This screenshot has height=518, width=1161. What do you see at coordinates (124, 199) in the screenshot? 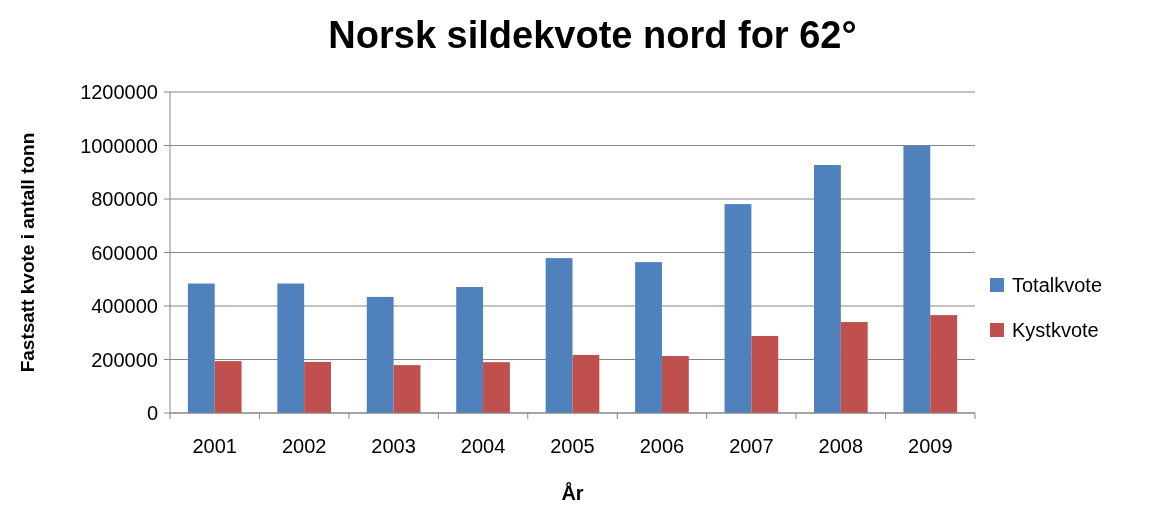
I see `y-tick-label: 800000` at bounding box center [124, 199].